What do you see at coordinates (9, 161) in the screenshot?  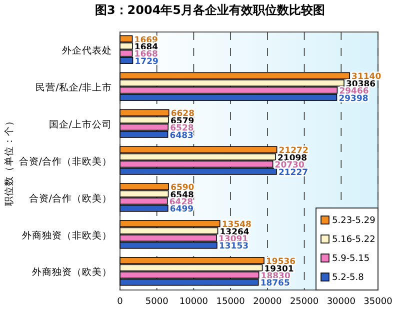 I see `y-axis-title: 职位数（单位：个）` at bounding box center [9, 161].